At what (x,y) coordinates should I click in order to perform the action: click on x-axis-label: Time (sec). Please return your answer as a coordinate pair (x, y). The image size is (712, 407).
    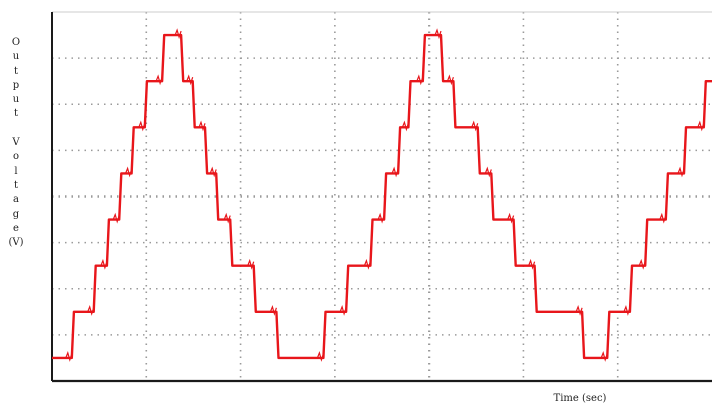
    Looking at the image, I should click on (580, 398).